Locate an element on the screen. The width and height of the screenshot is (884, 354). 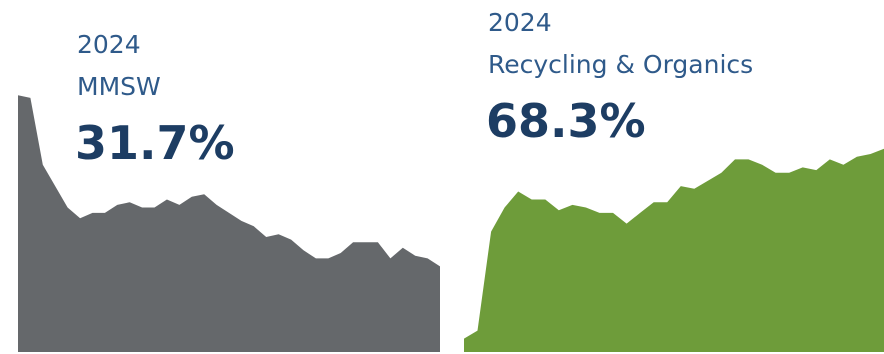
mmsw-series-label: MMSW is located at coordinates (119, 86).